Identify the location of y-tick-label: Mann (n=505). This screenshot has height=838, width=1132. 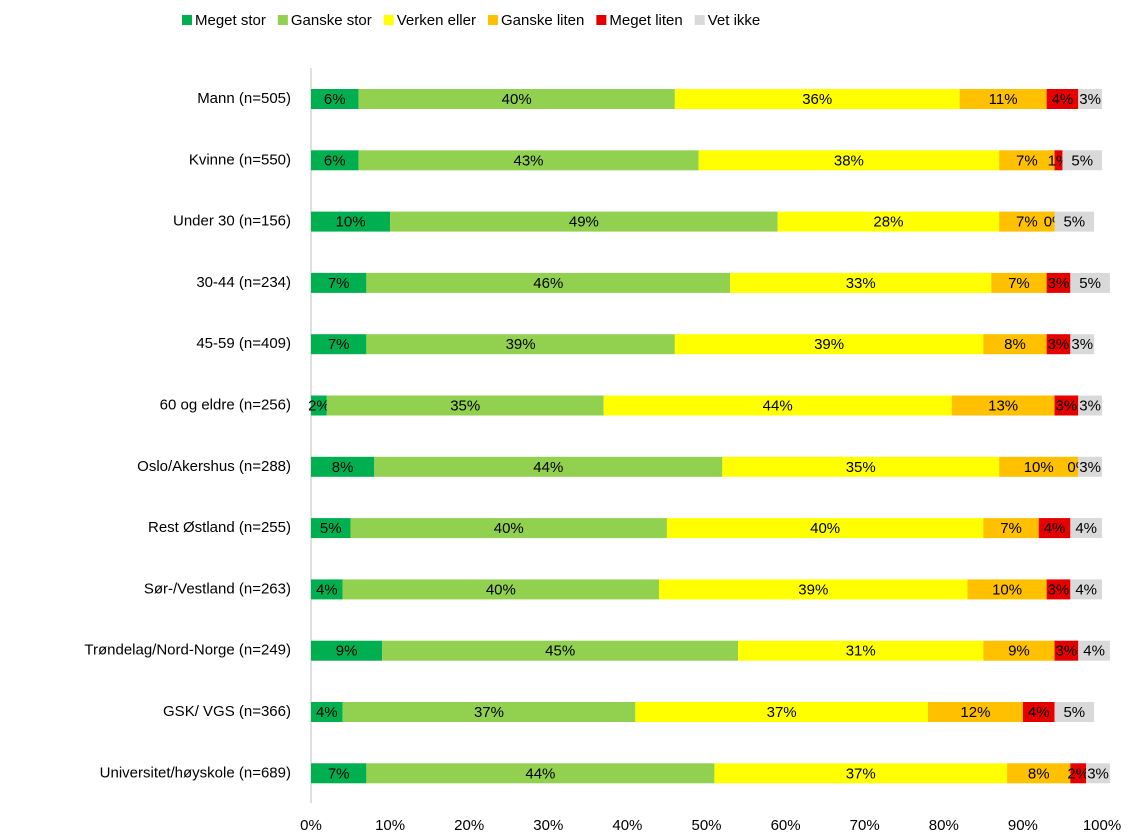
(244, 98).